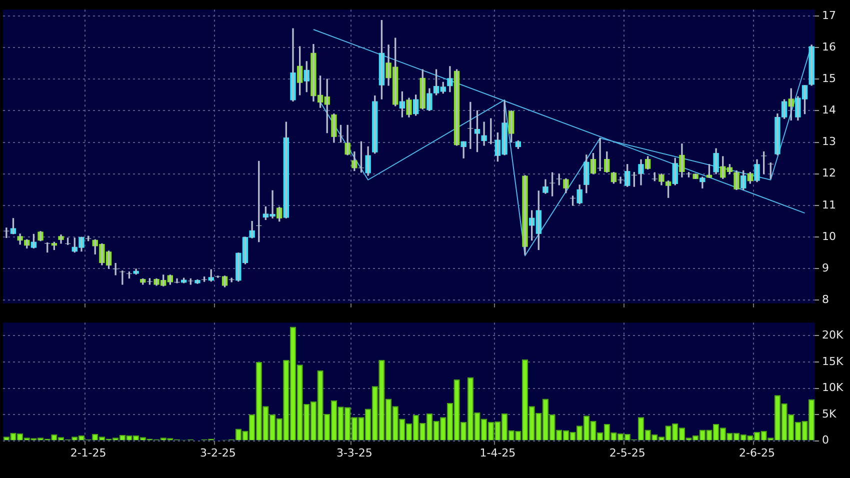 The image size is (850, 478). Describe the element at coordinates (757, 453) in the screenshot. I see `x-tick-label: 2-6-25` at that location.